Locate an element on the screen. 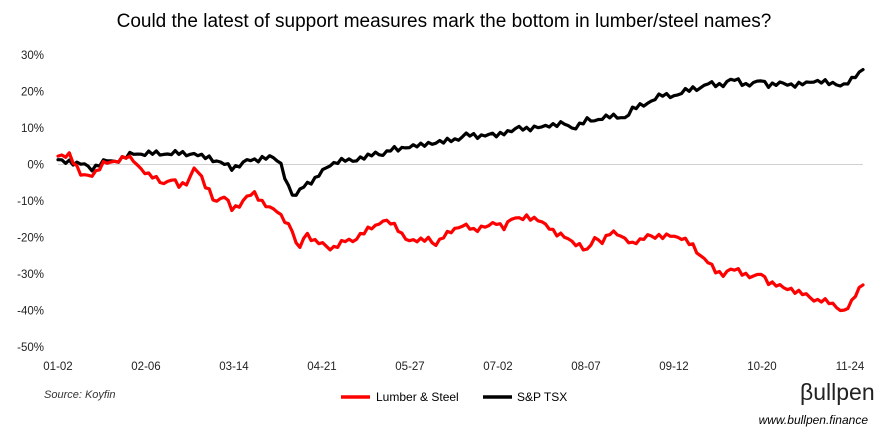  y-tick-label: -10% is located at coordinates (30, 202).